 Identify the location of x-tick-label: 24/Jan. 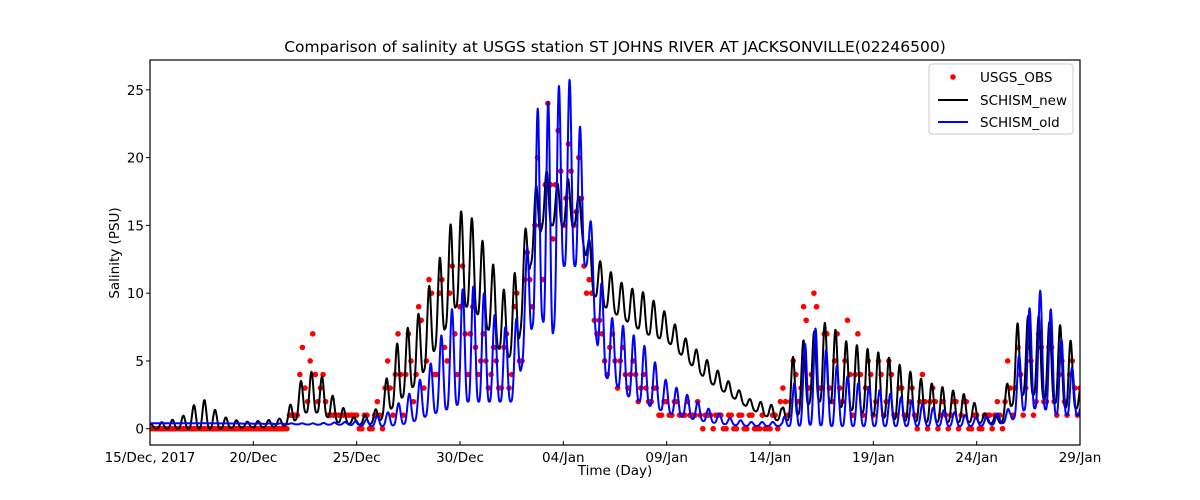
(976, 458).